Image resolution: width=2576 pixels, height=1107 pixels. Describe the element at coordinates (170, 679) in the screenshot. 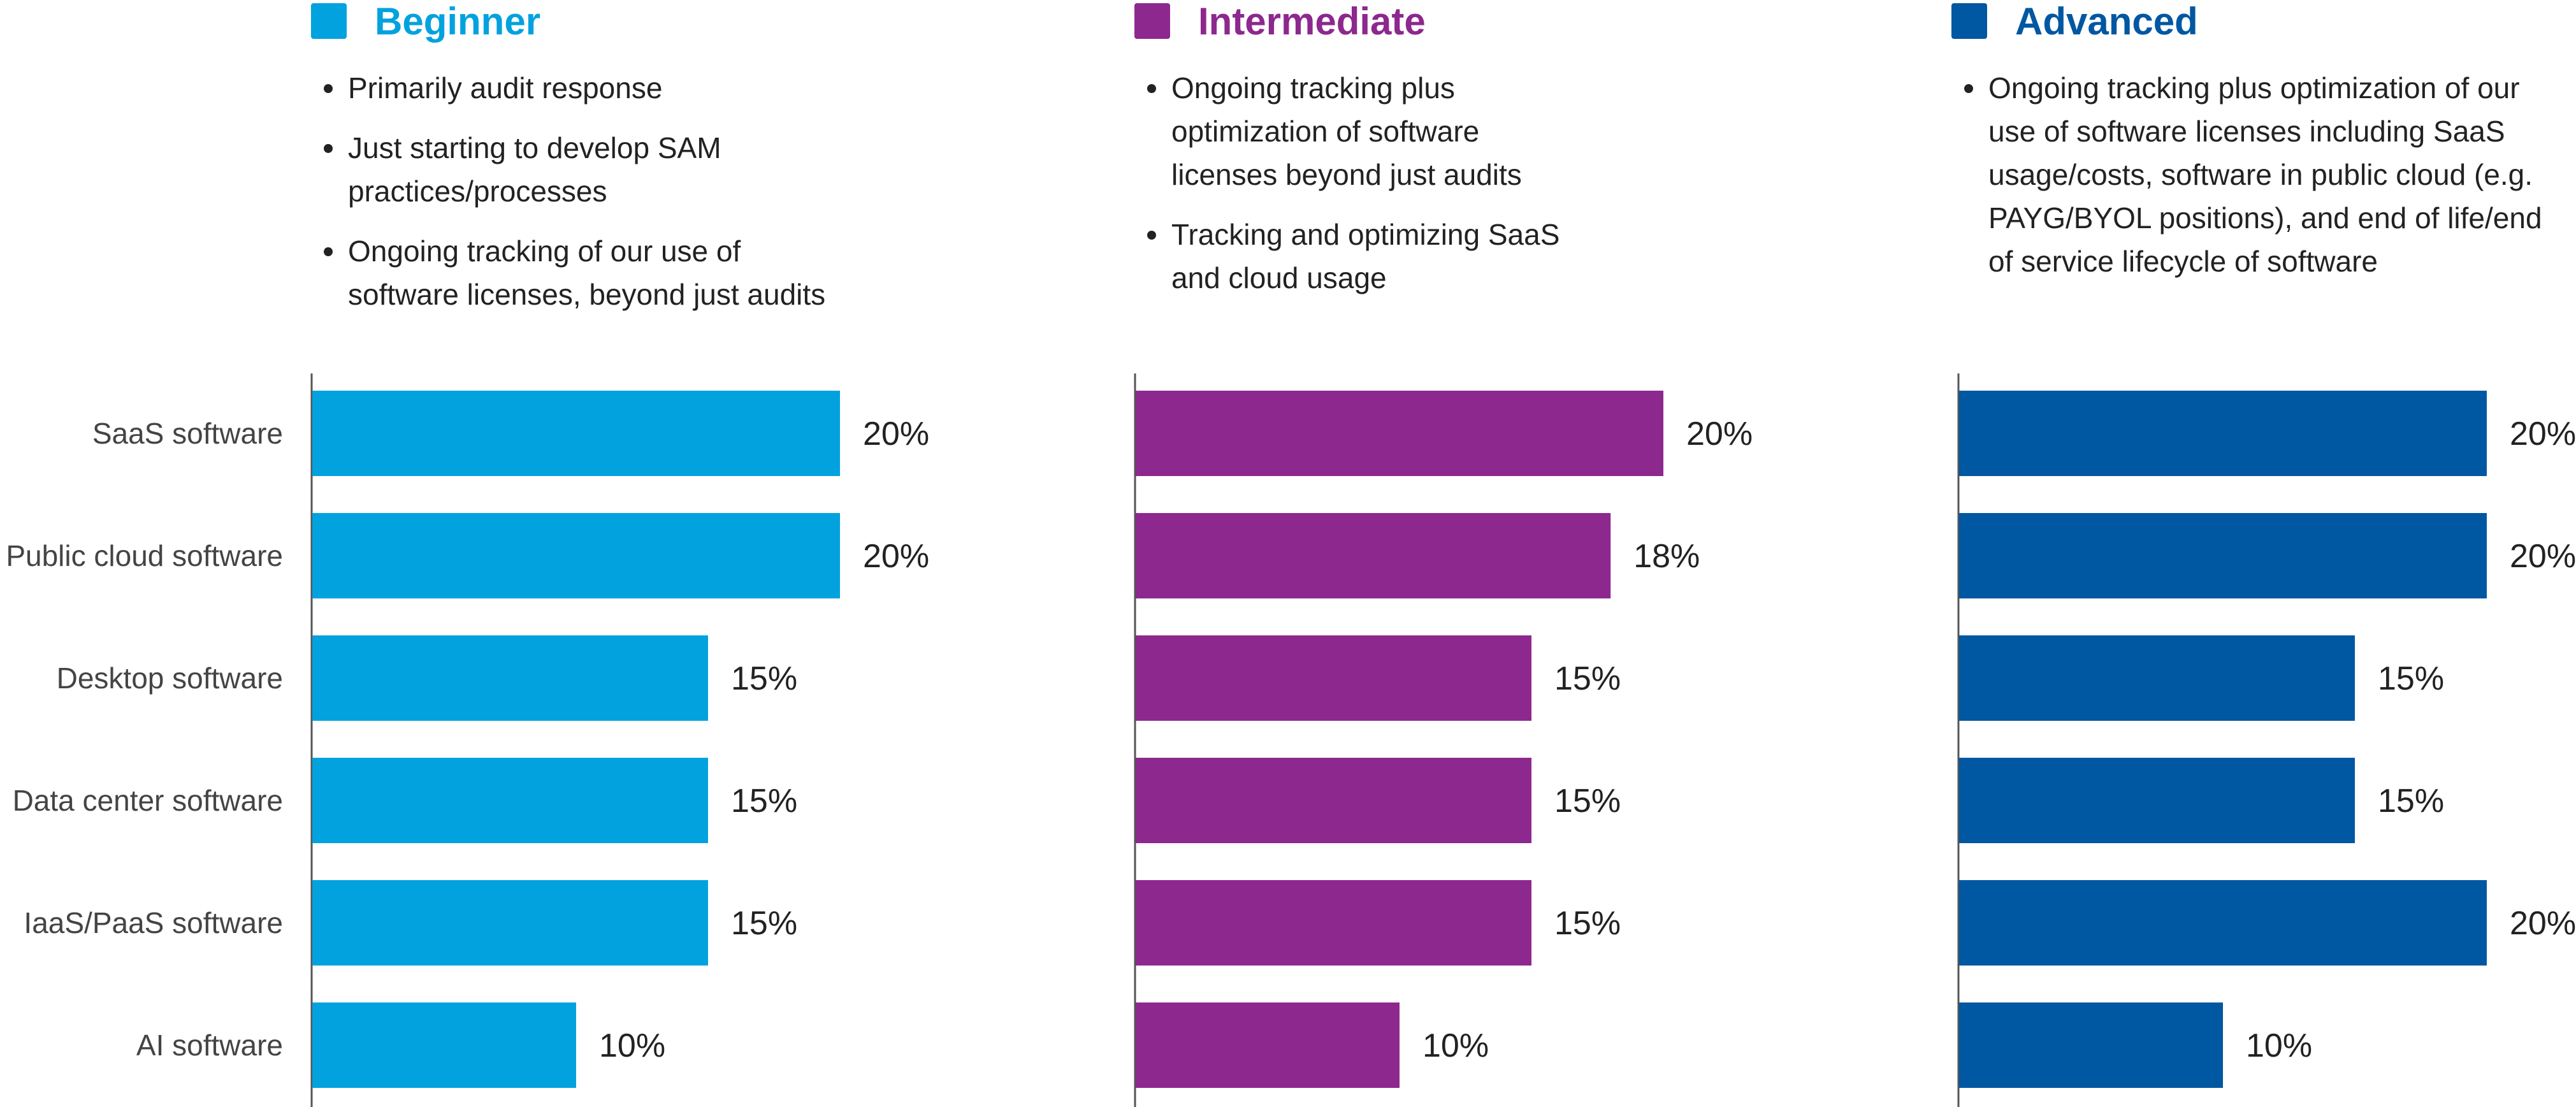

I see `category-label: Desktop software` at that location.